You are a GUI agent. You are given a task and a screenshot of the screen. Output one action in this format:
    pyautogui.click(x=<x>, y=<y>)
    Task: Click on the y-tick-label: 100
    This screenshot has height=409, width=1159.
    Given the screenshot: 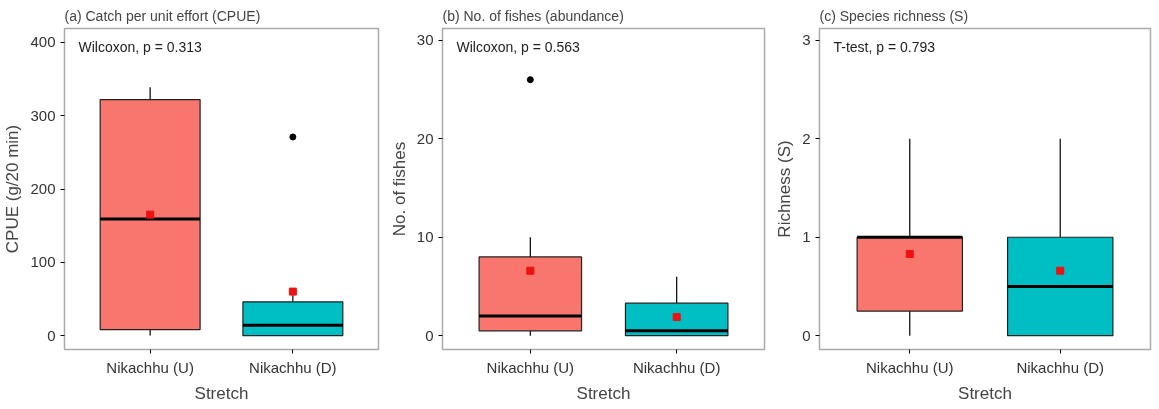 What is the action you would take?
    pyautogui.click(x=43, y=262)
    